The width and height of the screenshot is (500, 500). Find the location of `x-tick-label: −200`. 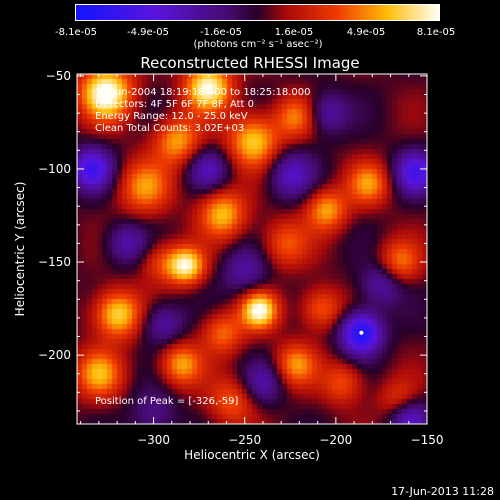

x-tick-label: −200 is located at coordinates (335, 440).